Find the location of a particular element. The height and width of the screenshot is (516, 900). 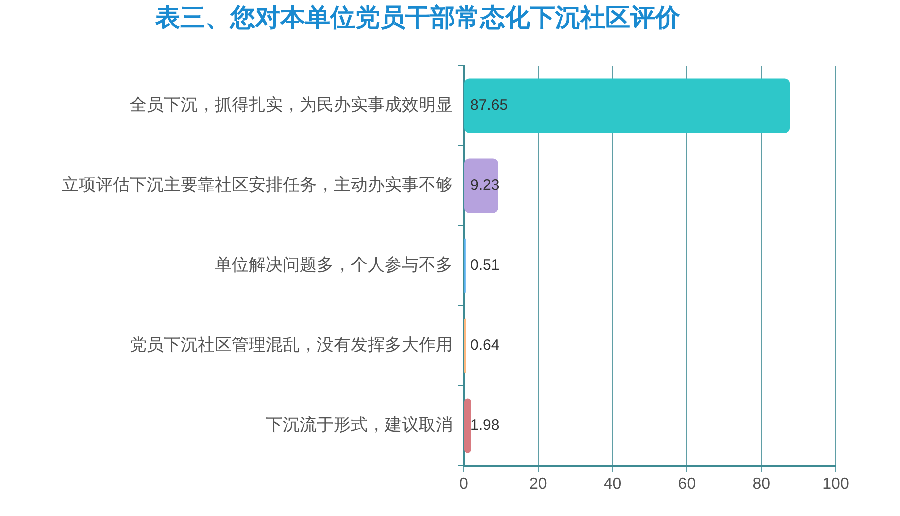

data-label: 0.64 is located at coordinates (485, 345).